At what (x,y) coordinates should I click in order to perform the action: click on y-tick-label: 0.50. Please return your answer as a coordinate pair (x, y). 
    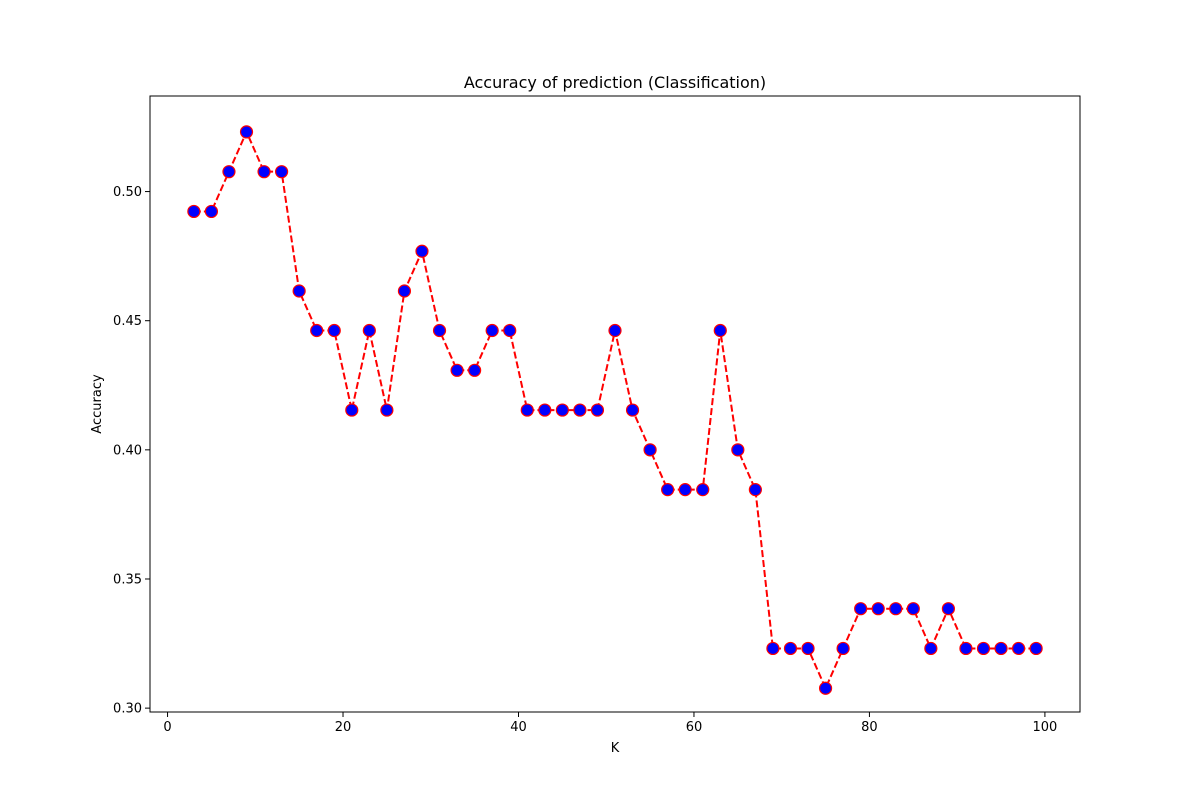
    Looking at the image, I should click on (127, 192).